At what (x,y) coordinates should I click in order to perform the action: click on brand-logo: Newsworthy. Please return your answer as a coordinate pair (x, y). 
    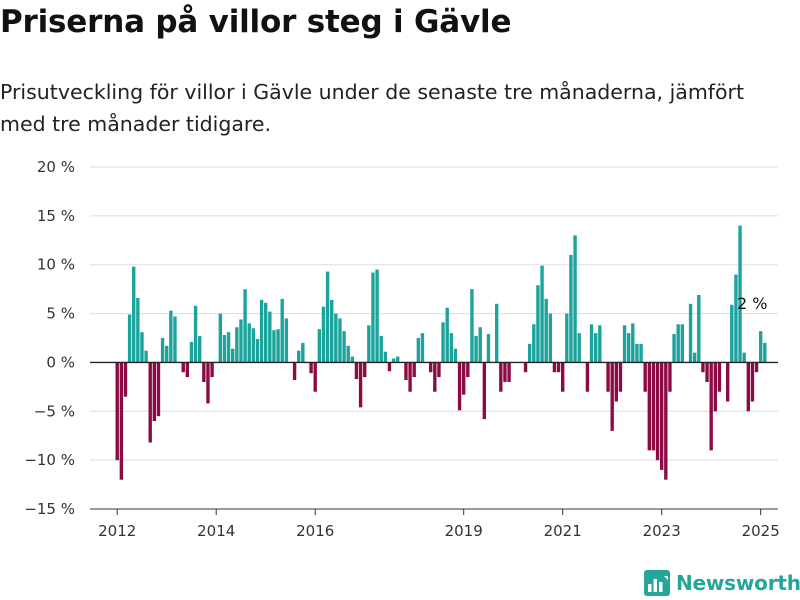
    Looking at the image, I should click on (722, 583).